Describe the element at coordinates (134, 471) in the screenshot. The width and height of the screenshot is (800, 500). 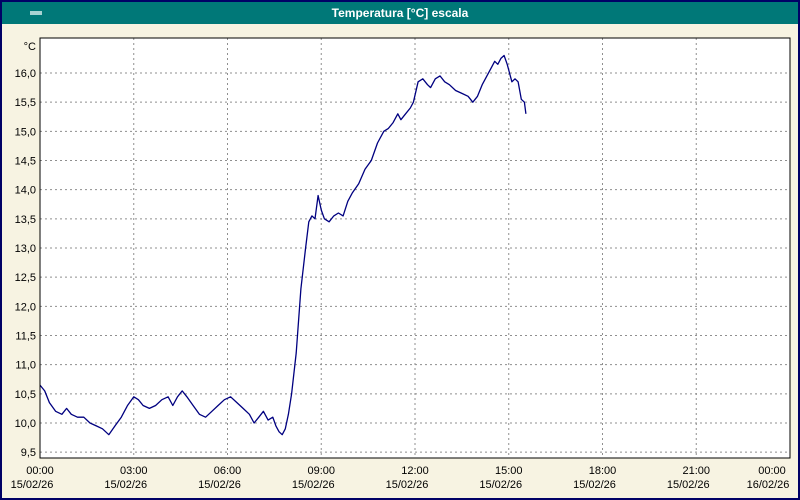
I see `x-axis-time-label: 03:00` at that location.